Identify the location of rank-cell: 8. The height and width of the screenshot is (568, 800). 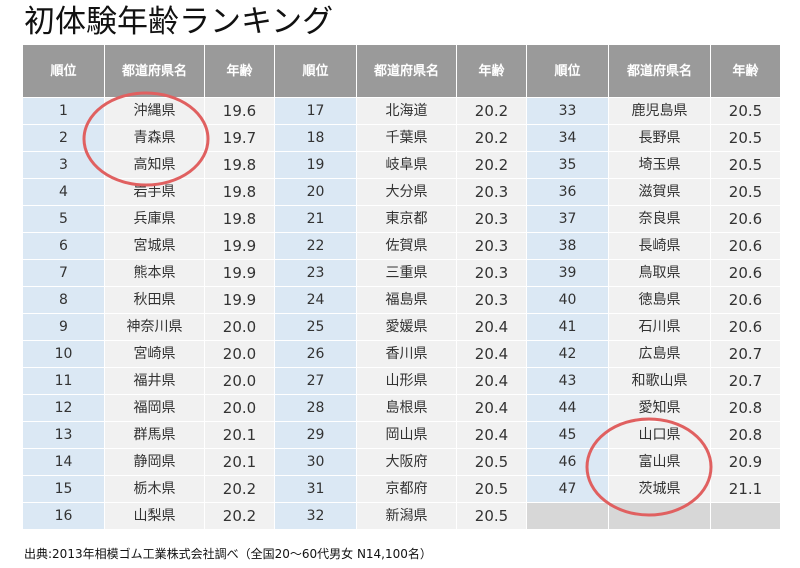
(63, 300).